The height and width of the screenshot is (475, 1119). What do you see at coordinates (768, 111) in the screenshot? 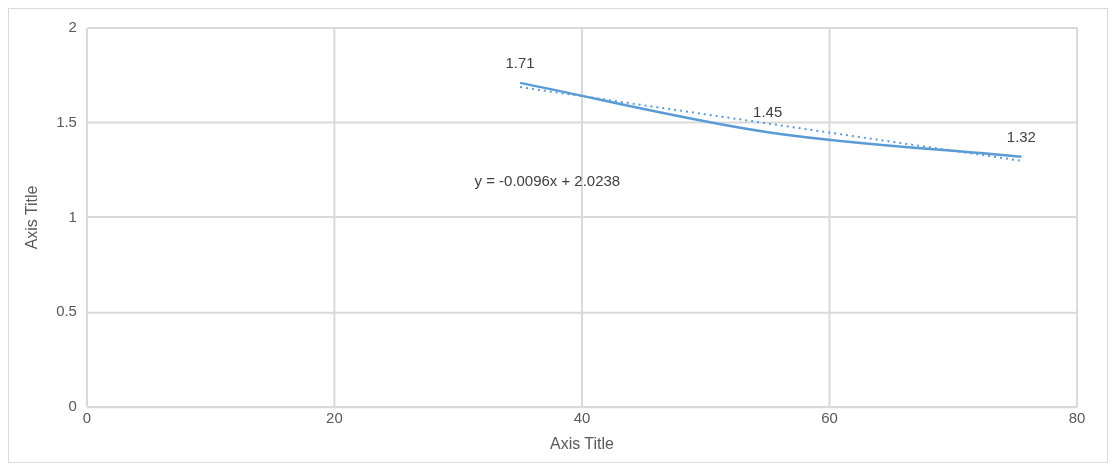
I see `data-label: 1.45` at bounding box center [768, 111].